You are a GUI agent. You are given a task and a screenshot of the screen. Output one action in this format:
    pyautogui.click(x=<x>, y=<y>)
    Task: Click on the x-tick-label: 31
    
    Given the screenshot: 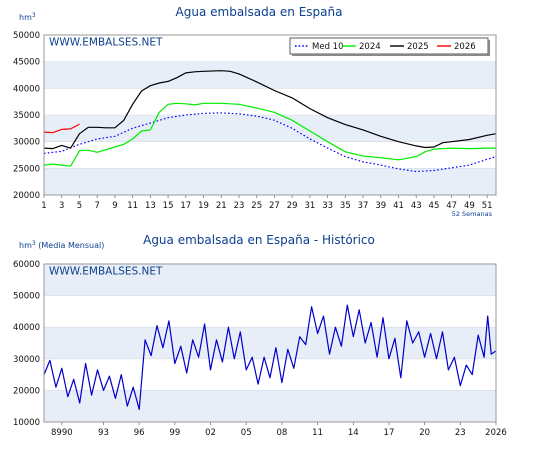 What is the action you would take?
    pyautogui.click(x=309, y=206)
    